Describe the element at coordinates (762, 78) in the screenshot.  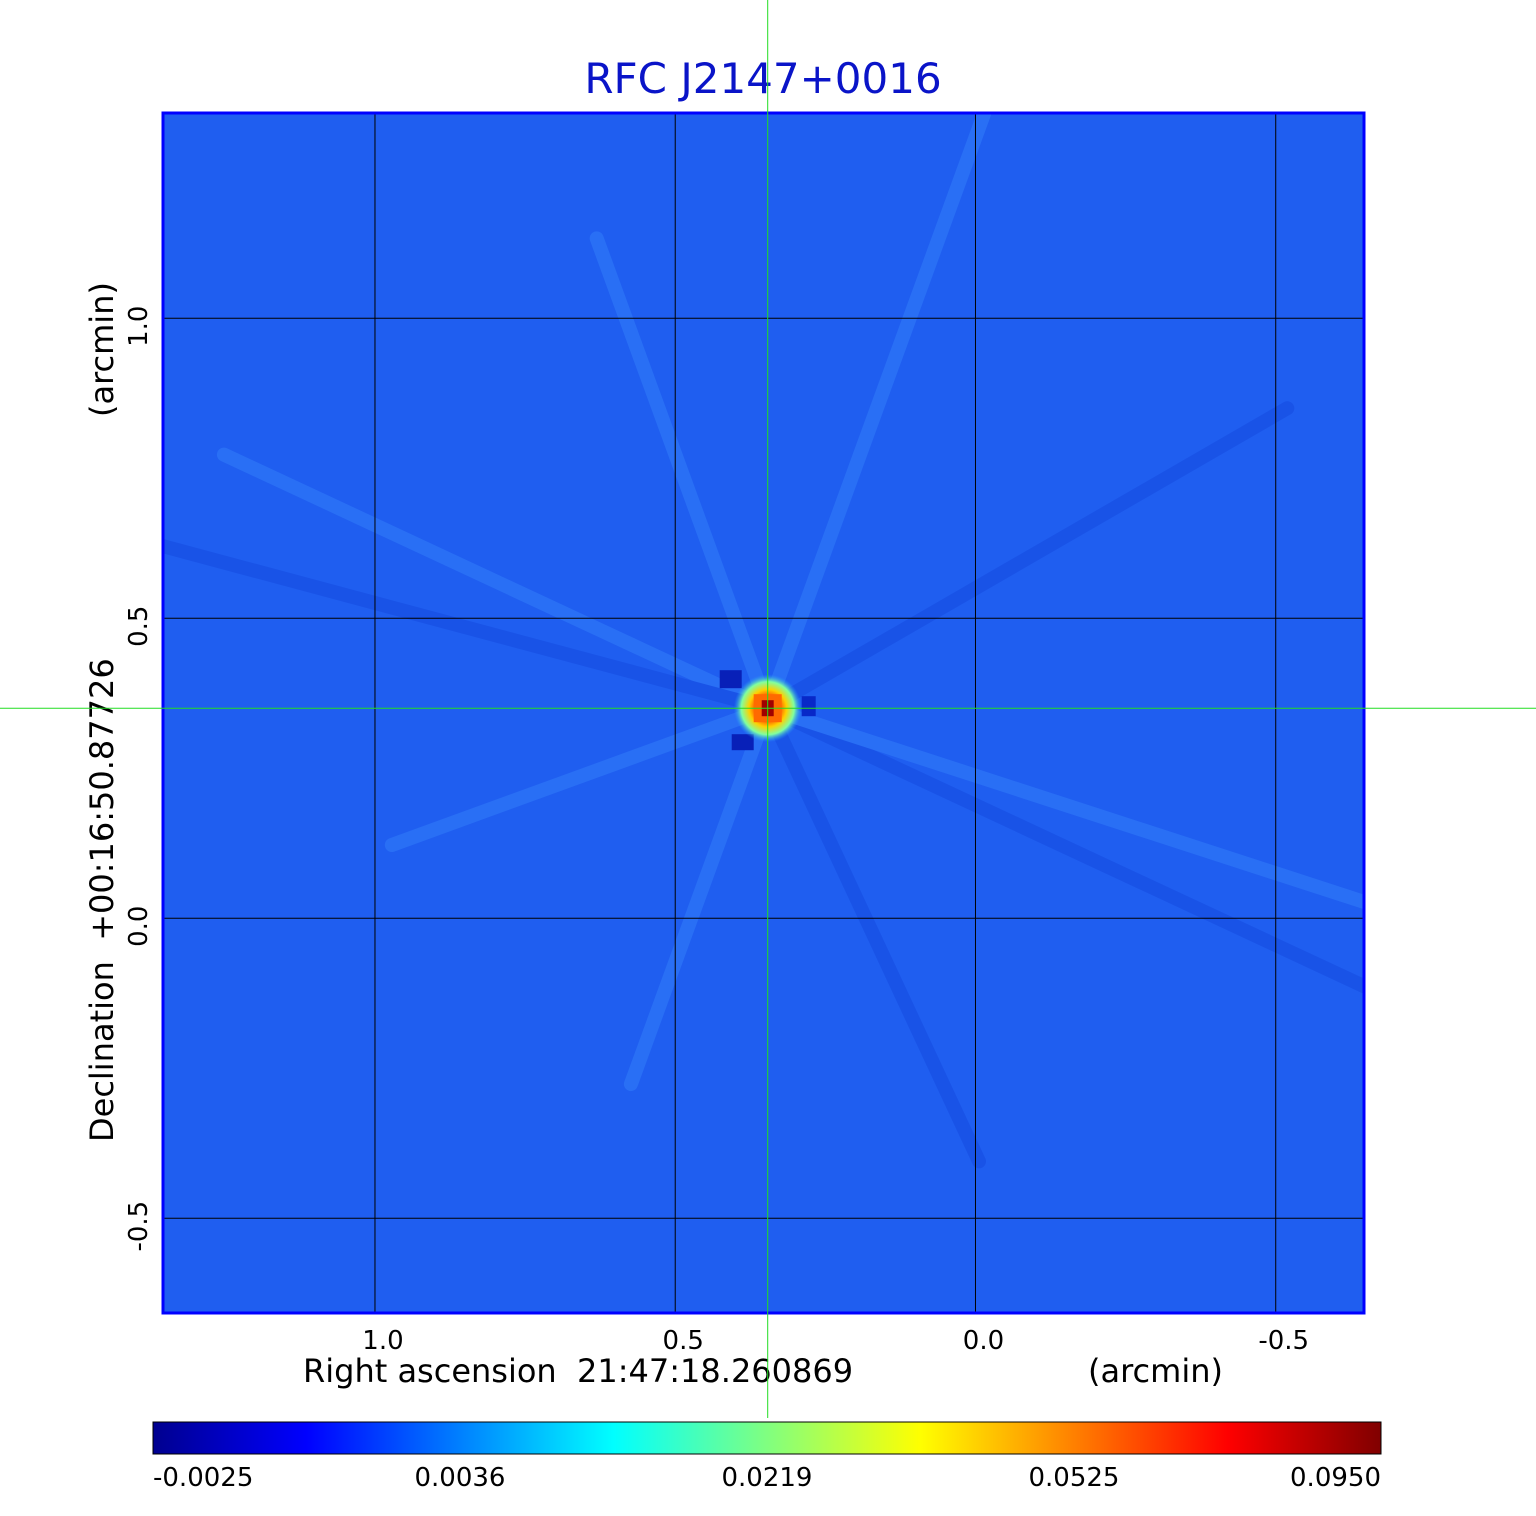
I see `chart-title: RFC J2147+0016` at that location.